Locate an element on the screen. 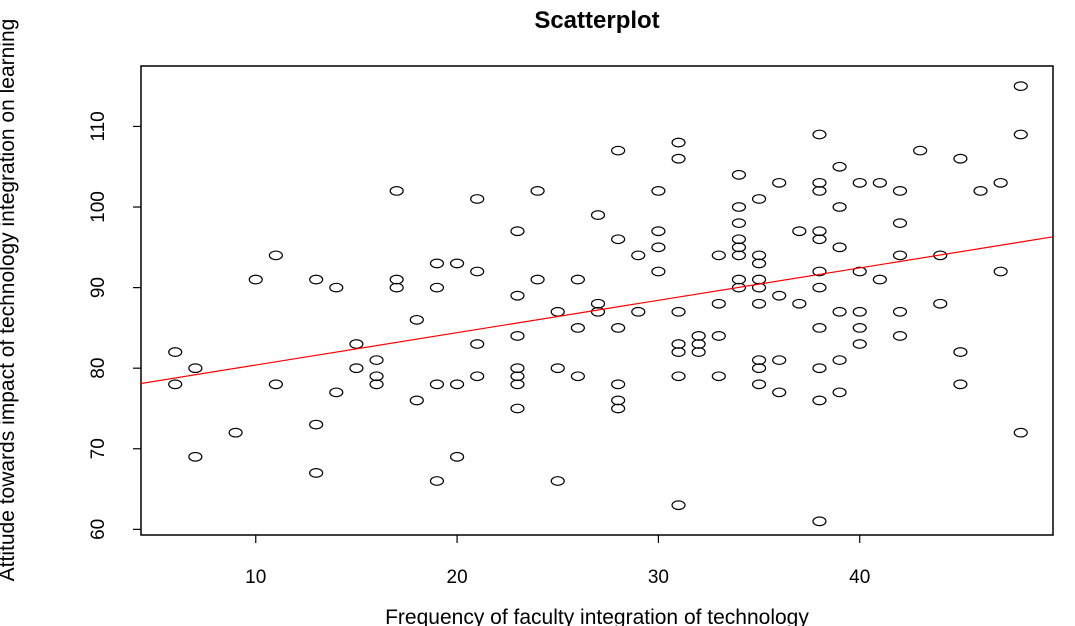 The width and height of the screenshot is (1075, 626). x-tick-label: 20 is located at coordinates (457, 577).